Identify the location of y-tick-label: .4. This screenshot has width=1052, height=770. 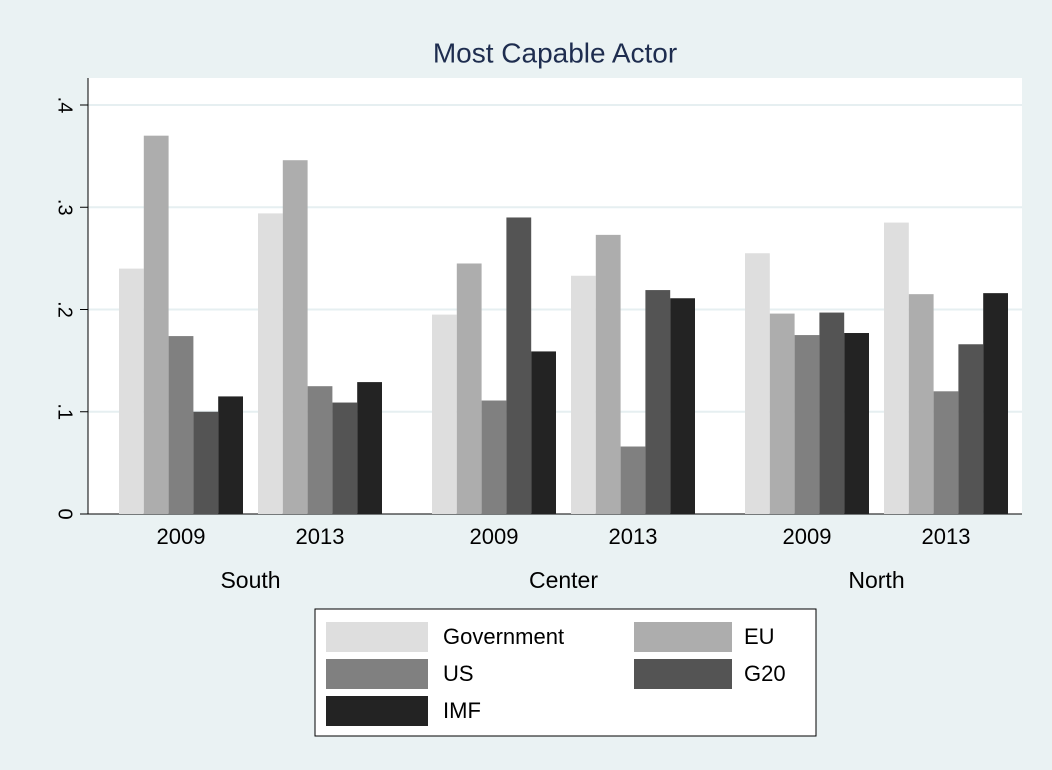
(65, 105).